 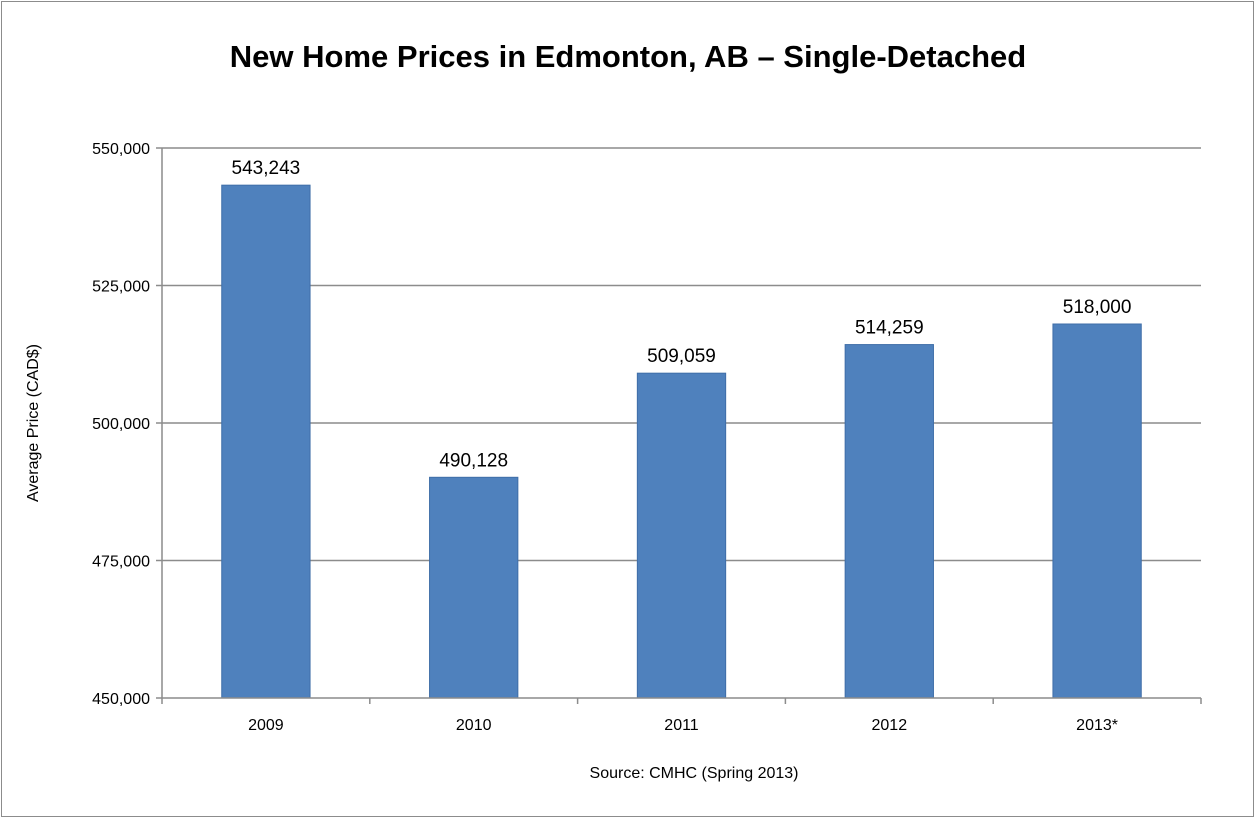 I want to click on data-label: 490,128, so click(x=473, y=460).